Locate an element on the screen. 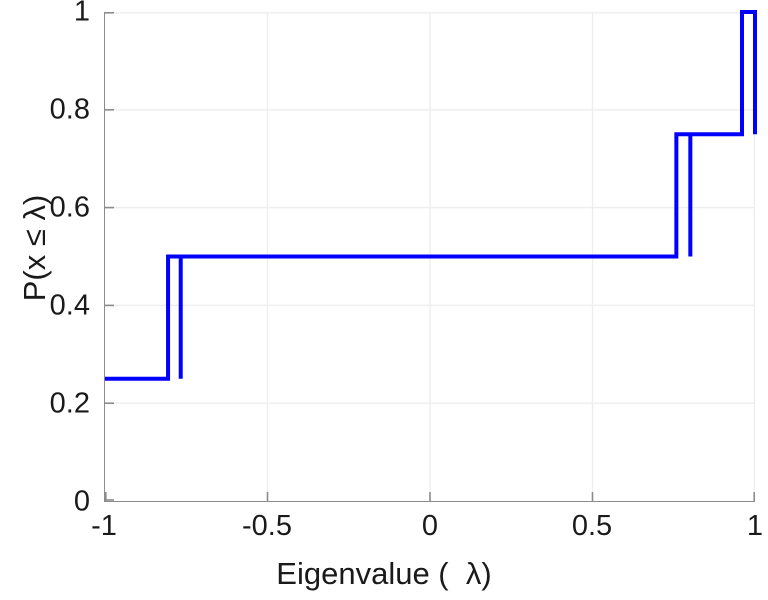  ytick-label-0-8: 0.8 is located at coordinates (69, 109).